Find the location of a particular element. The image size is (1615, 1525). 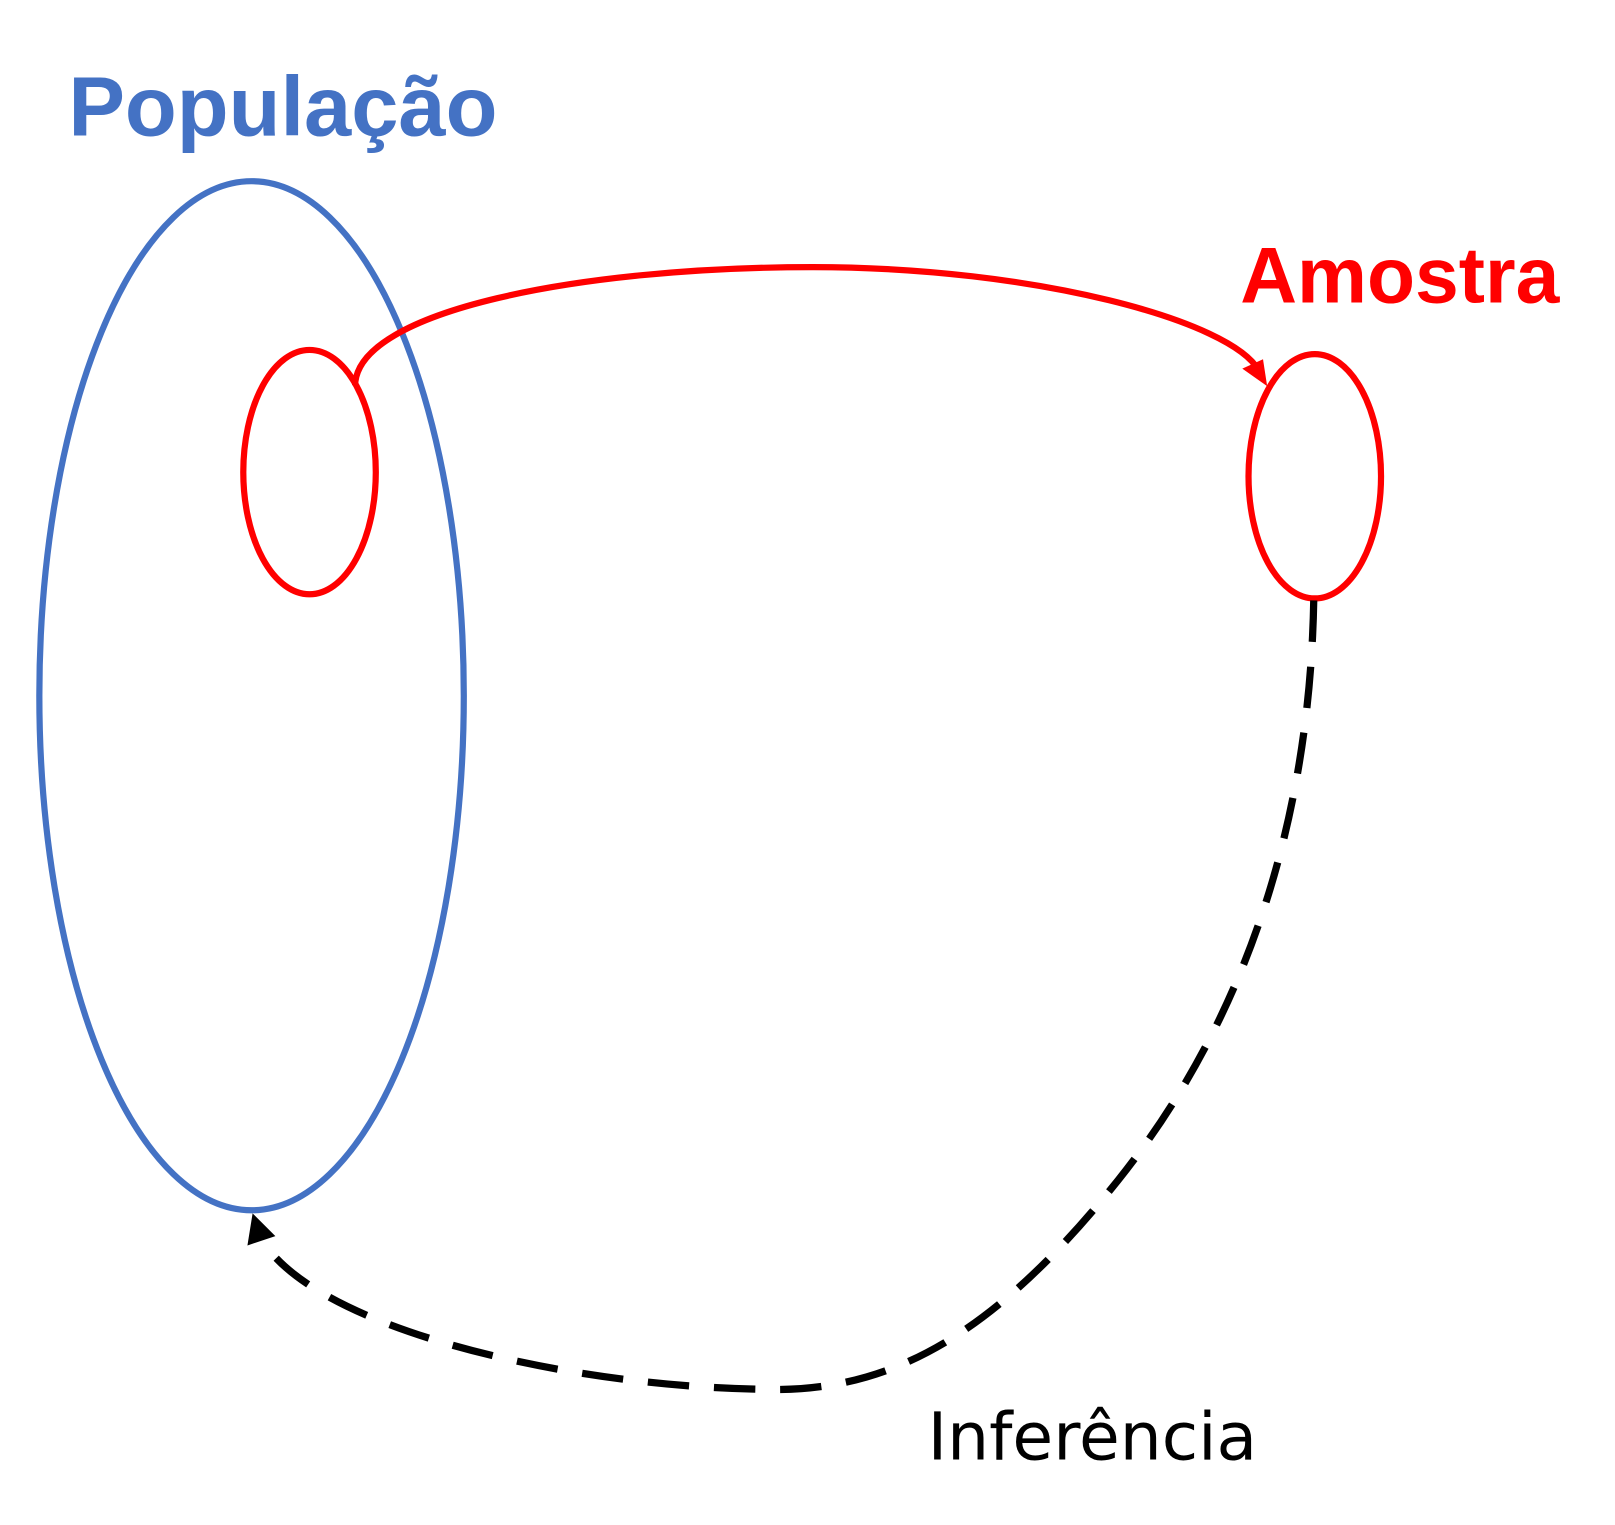

inference-arrowhead is located at coordinates (261, 1229).